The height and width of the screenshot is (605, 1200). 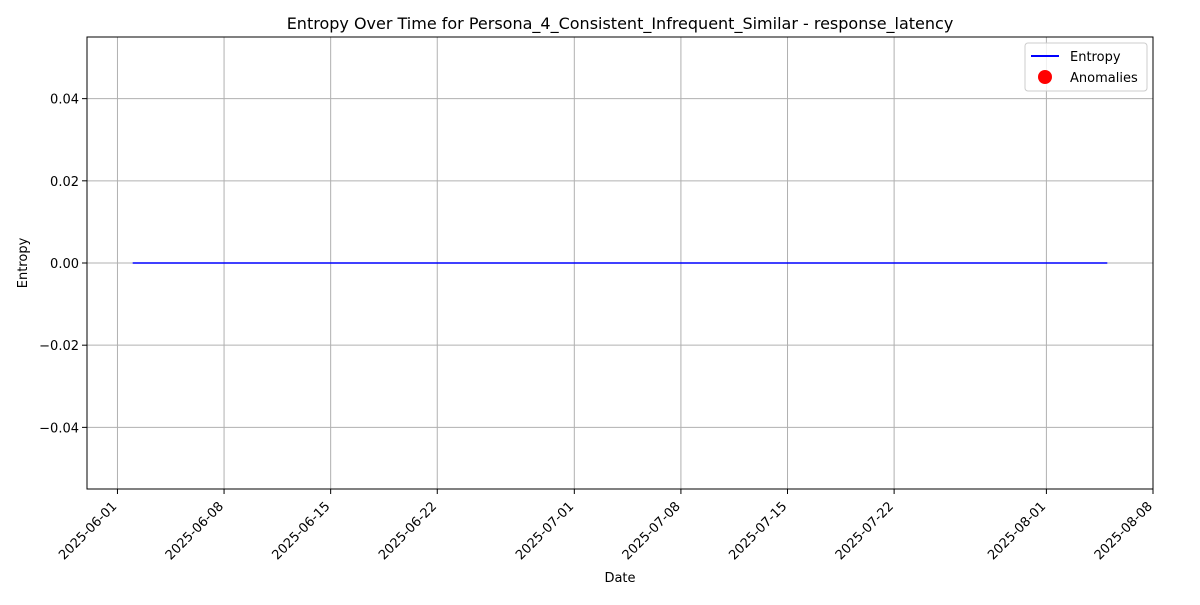 What do you see at coordinates (1086, 67) in the screenshot?
I see `legend: Entropy Anomalies` at bounding box center [1086, 67].